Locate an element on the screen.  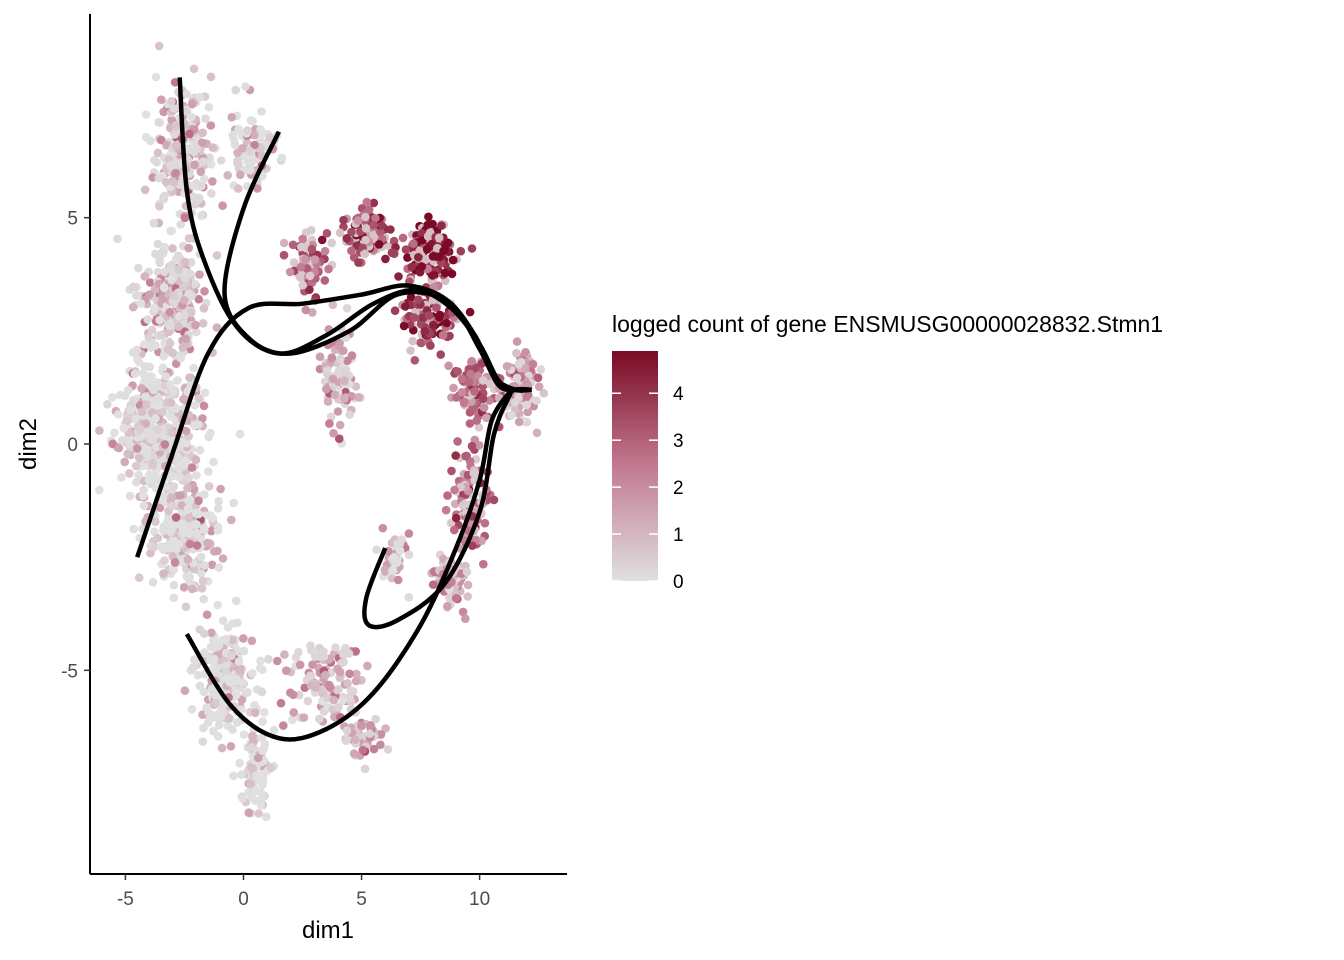
y-axis-ticks: -5 0 5 is located at coordinates (75, 445).